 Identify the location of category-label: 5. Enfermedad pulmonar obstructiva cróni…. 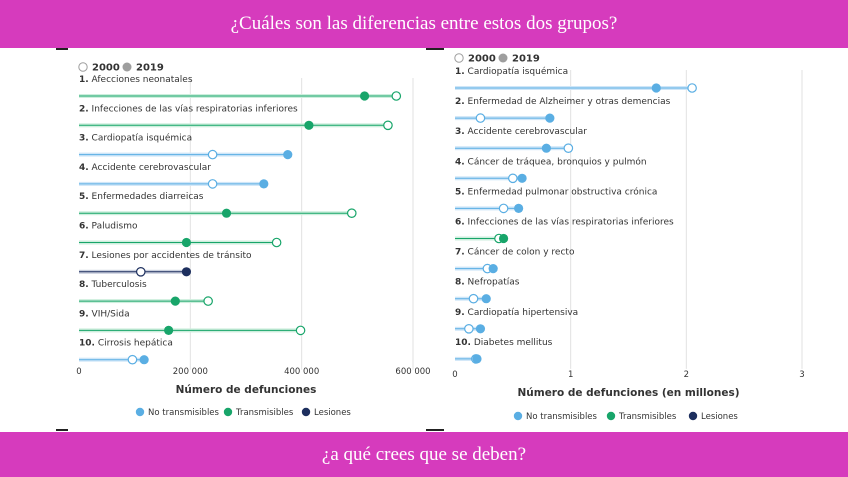
(556, 191).